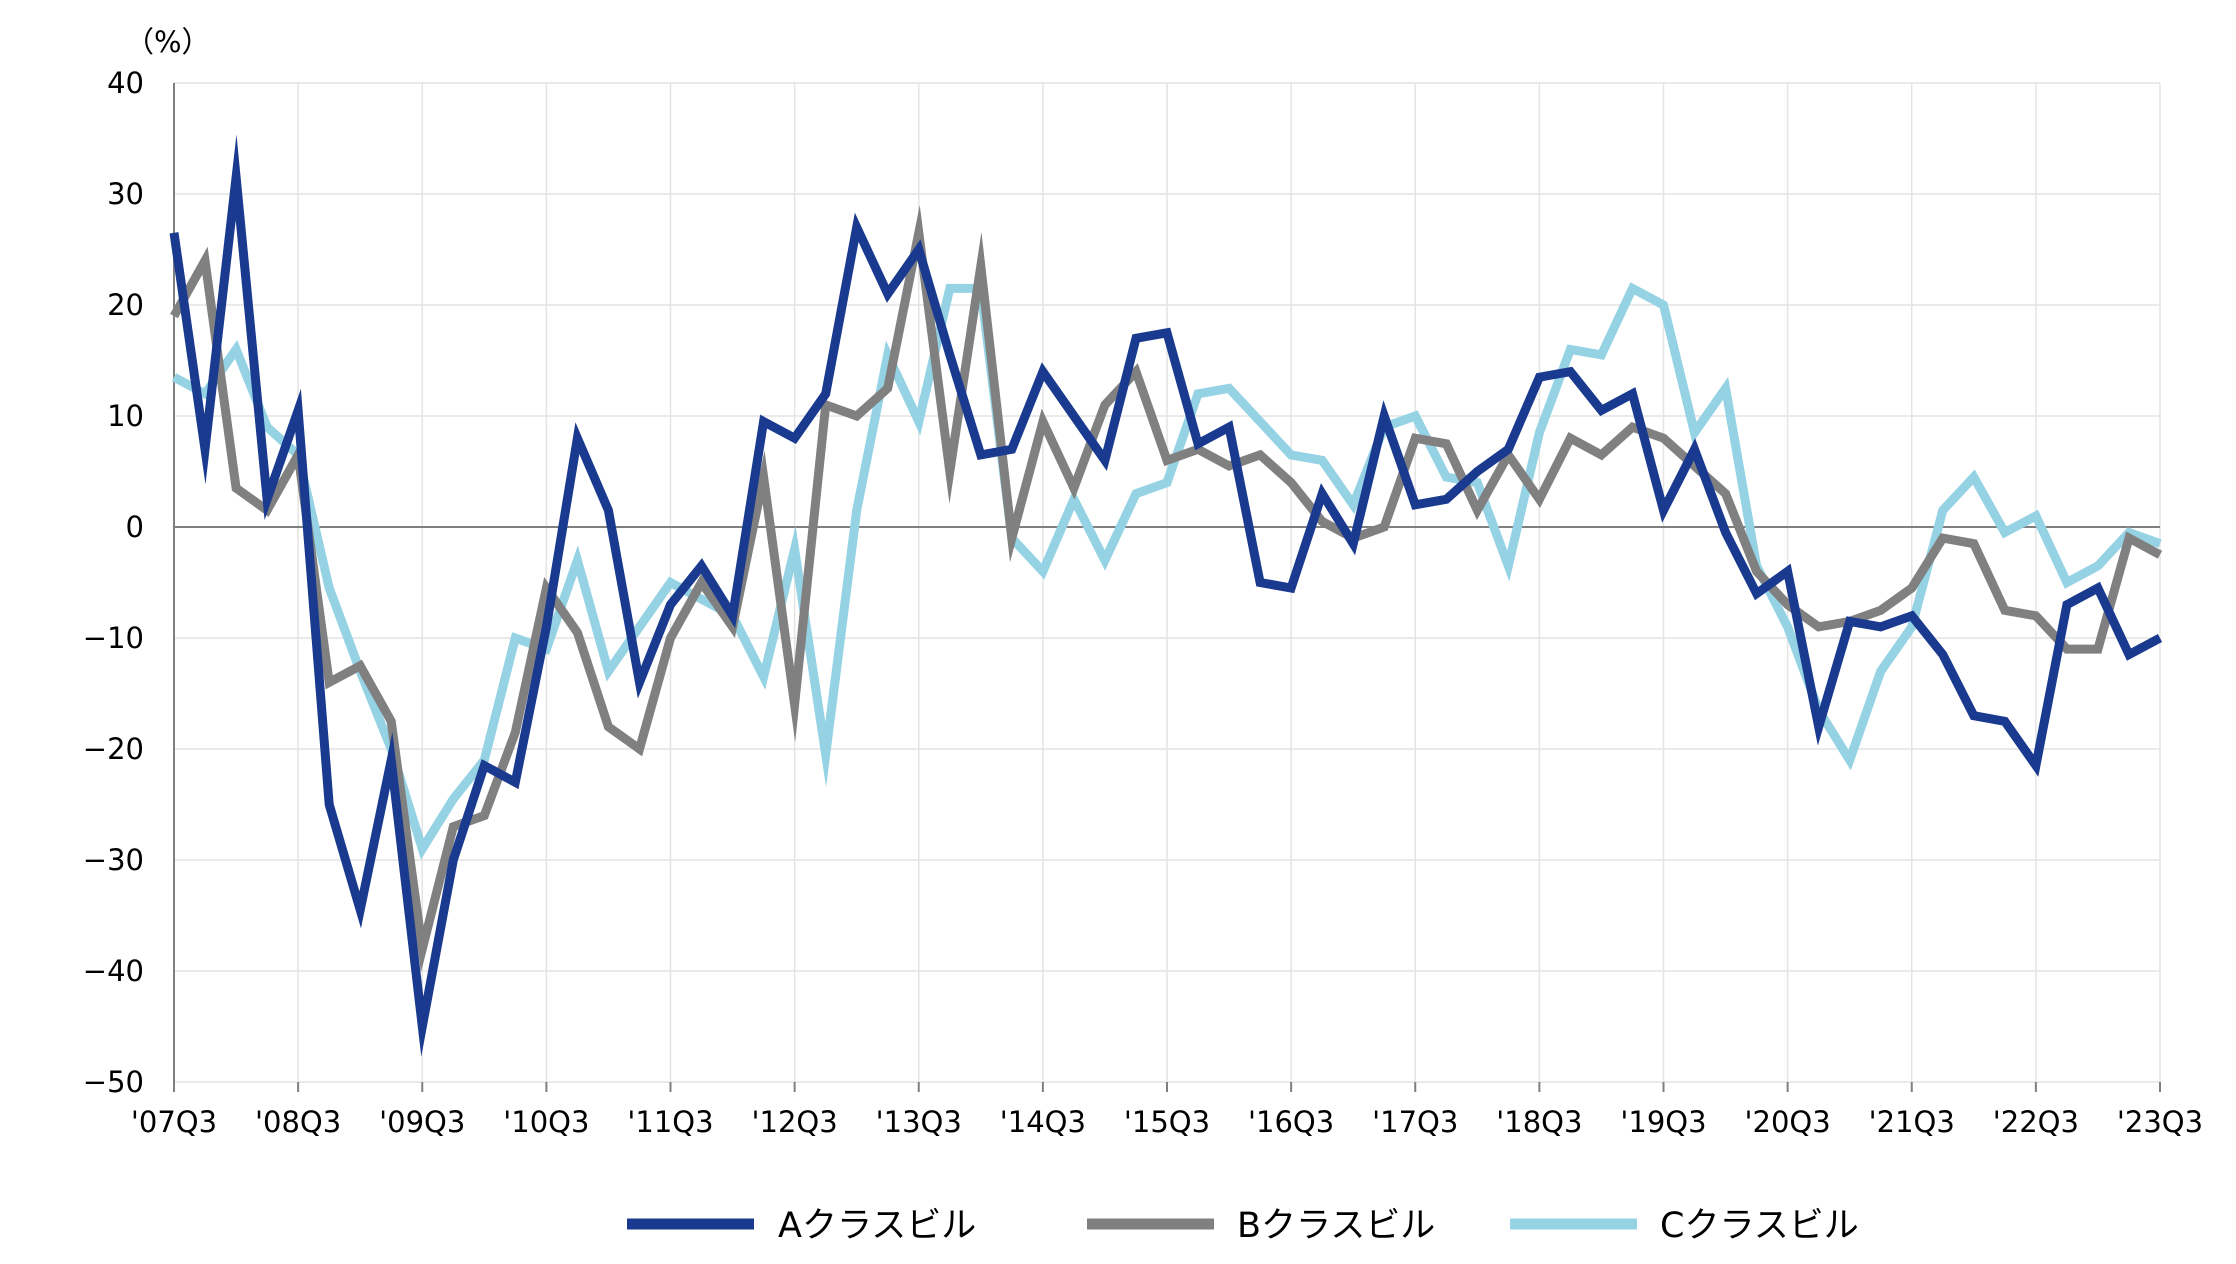 This screenshot has width=2236, height=1264. Describe the element at coordinates (113, 860) in the screenshot. I see `y-tick-label: −30` at that location.